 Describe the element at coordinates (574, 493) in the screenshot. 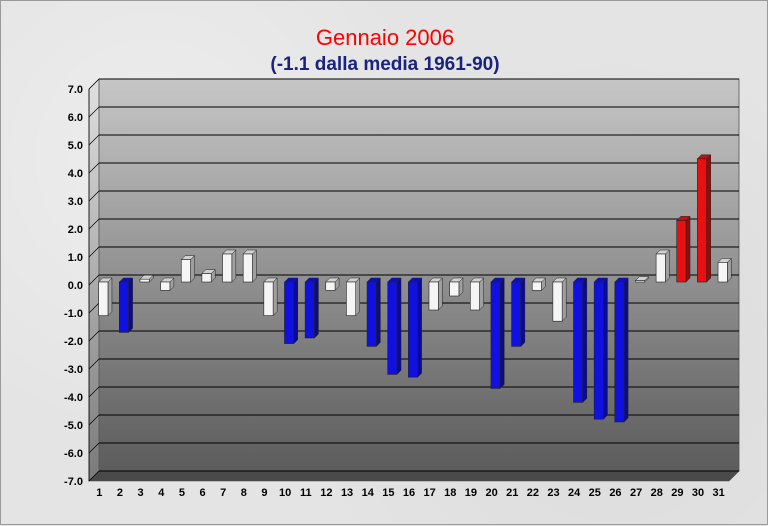

I see `x-tick-label: 24` at that location.